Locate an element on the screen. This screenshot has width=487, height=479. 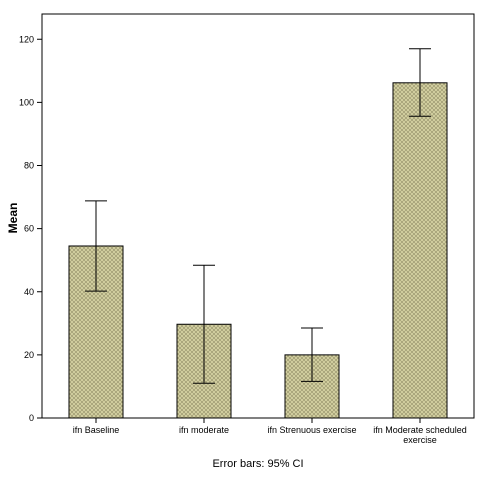
y-tick-label: 120 is located at coordinates (26, 39).